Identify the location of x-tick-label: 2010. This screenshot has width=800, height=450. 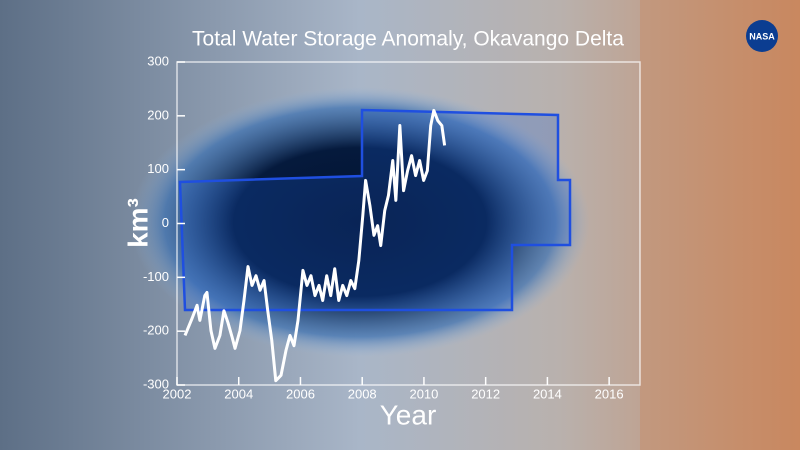
(423, 393).